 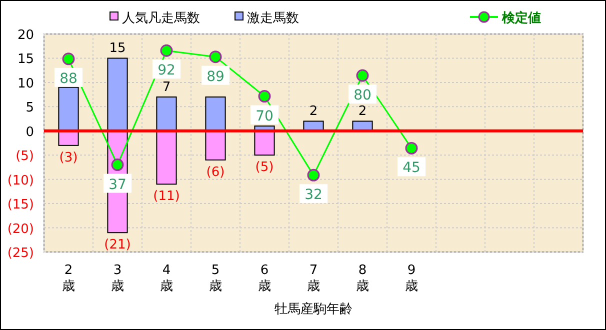 I want to click on legend-label: 人気凡走馬数, so click(x=161, y=18).